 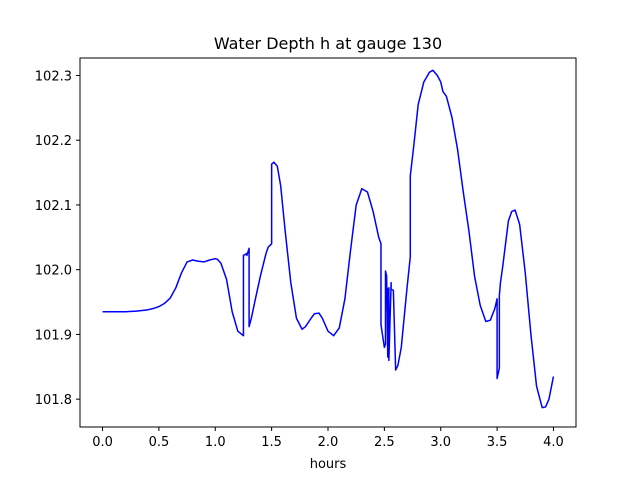 What do you see at coordinates (159, 442) in the screenshot?
I see `x-tick-label: 0.5` at bounding box center [159, 442].